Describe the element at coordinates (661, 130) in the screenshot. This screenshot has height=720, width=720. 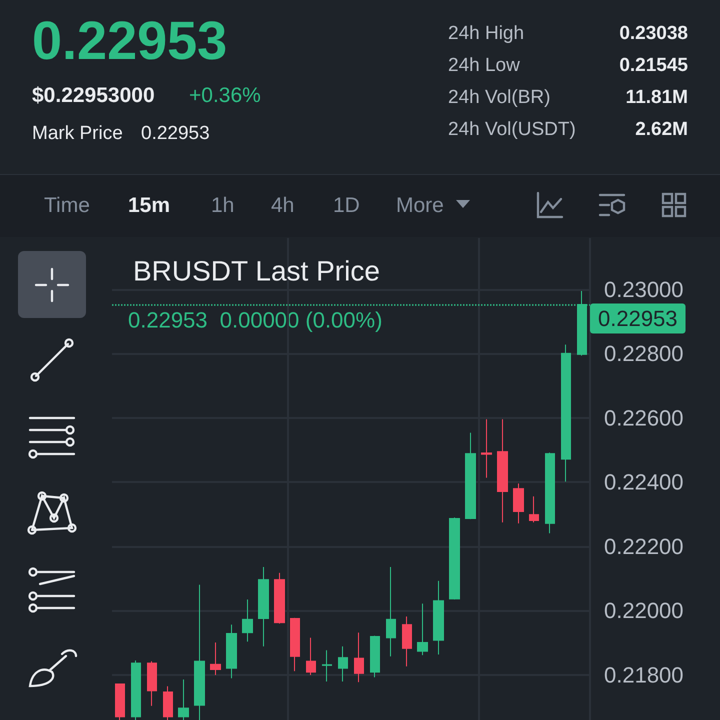
I see `text: 2.62M` at that location.